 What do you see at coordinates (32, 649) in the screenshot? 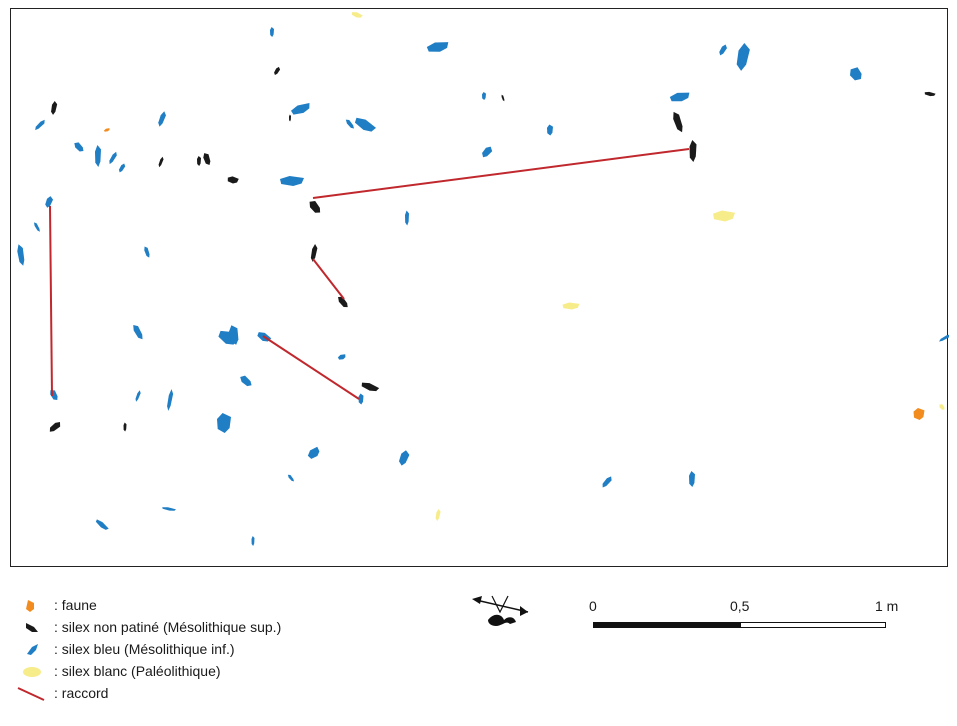
I see `blue-flint-icon` at bounding box center [32, 649].